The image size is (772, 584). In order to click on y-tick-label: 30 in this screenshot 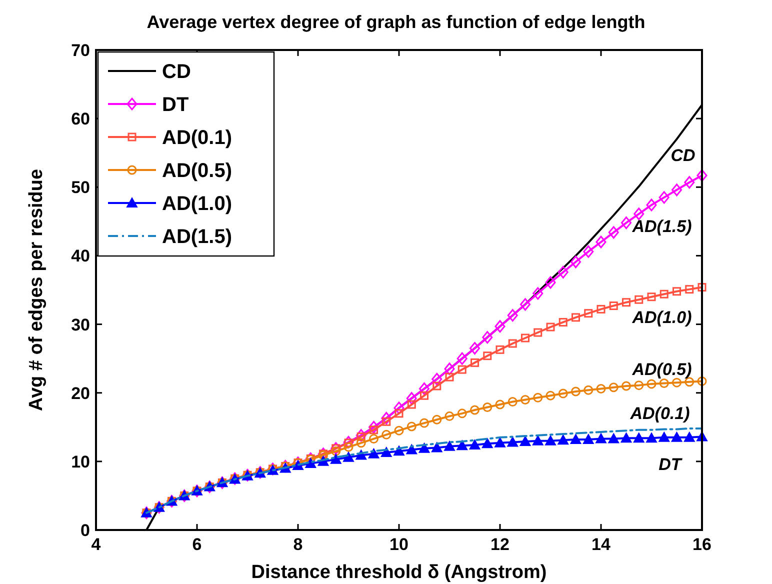, I will do `click(80, 324)`.